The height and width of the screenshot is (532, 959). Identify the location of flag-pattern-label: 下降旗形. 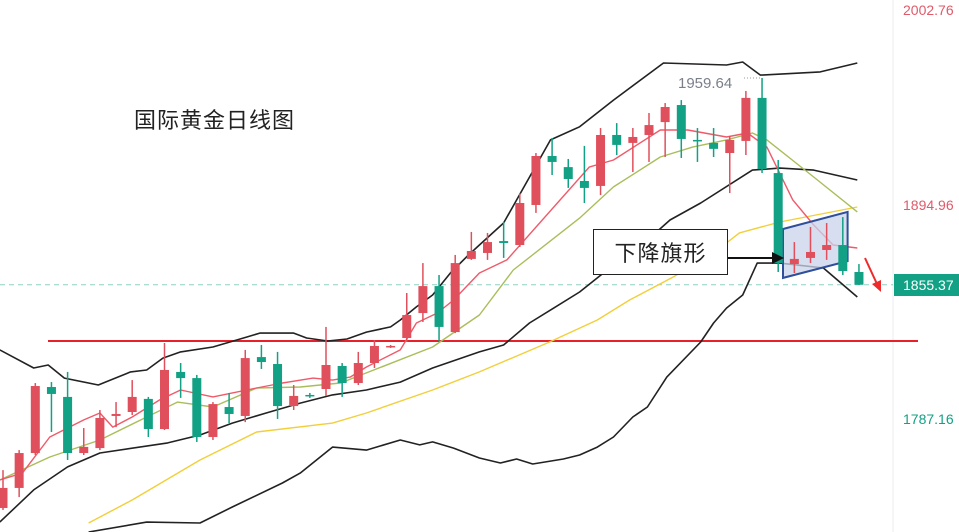
(660, 252).